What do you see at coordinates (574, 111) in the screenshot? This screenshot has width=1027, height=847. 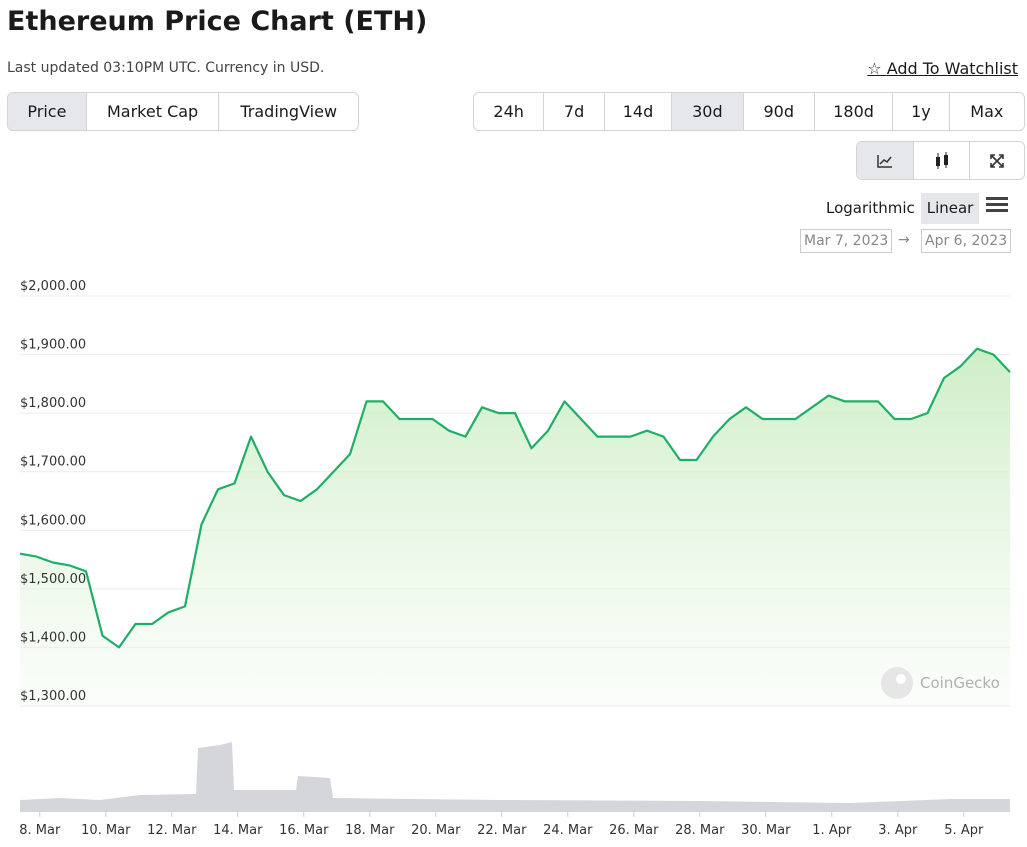 I see `range-button: 7d` at bounding box center [574, 111].